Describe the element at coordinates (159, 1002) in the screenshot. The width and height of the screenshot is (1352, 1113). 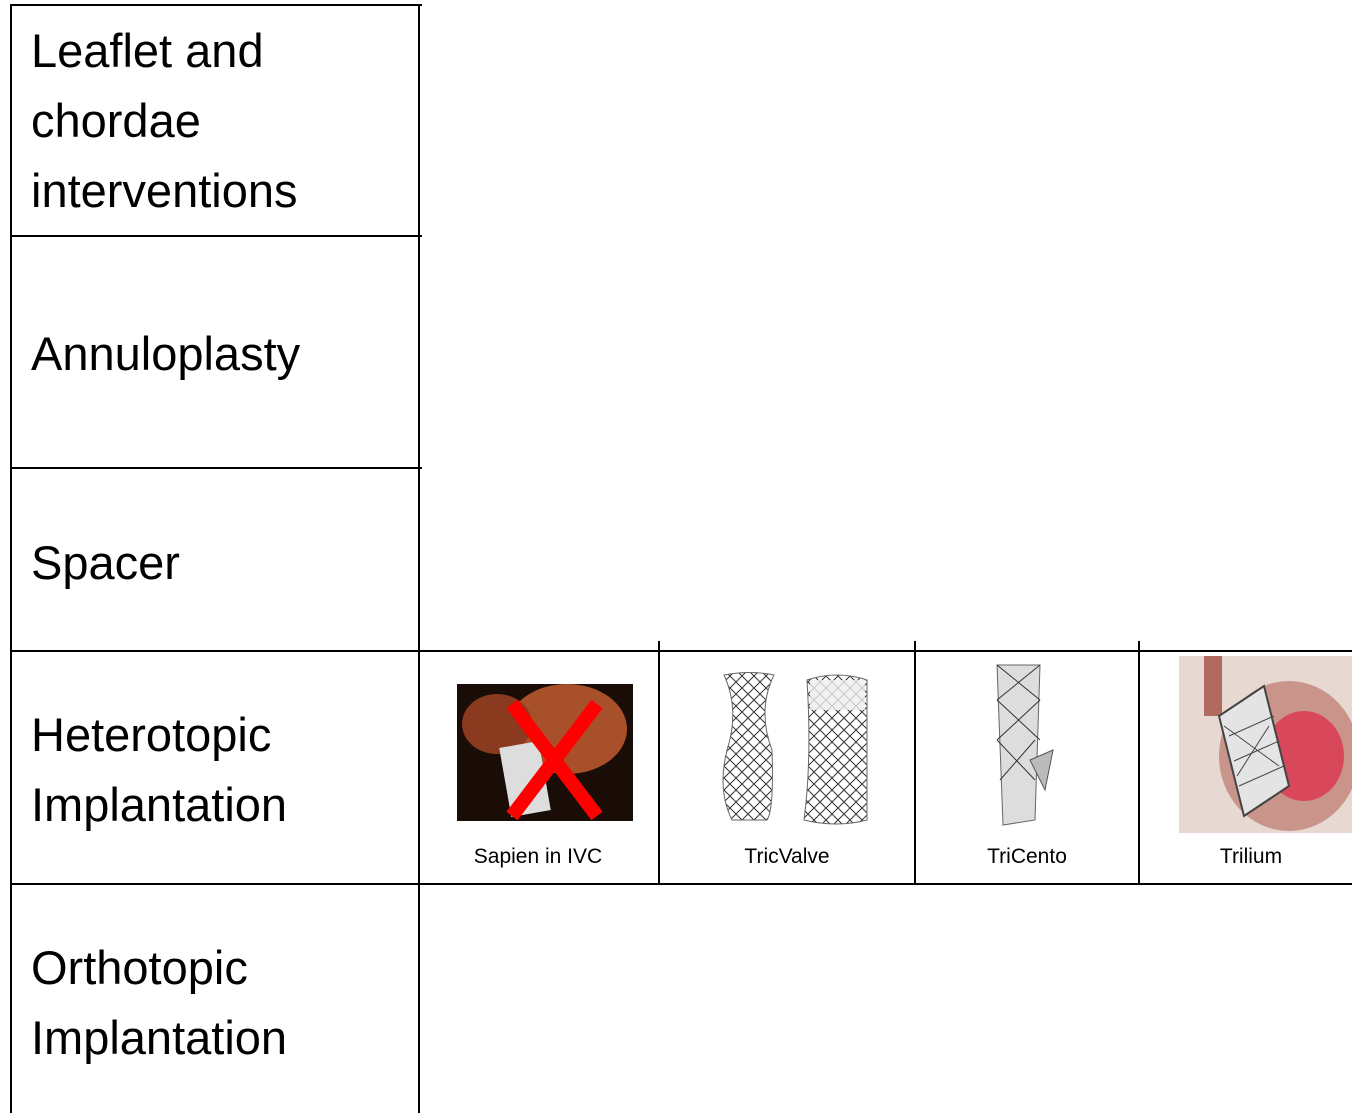
I see `row-label: Orthotopic Implantation` at that location.